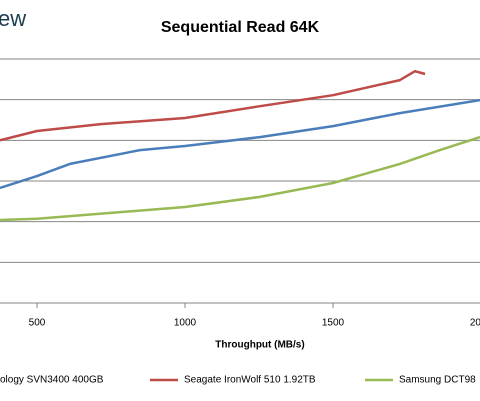  I want to click on logo: ew, so click(13, 18).